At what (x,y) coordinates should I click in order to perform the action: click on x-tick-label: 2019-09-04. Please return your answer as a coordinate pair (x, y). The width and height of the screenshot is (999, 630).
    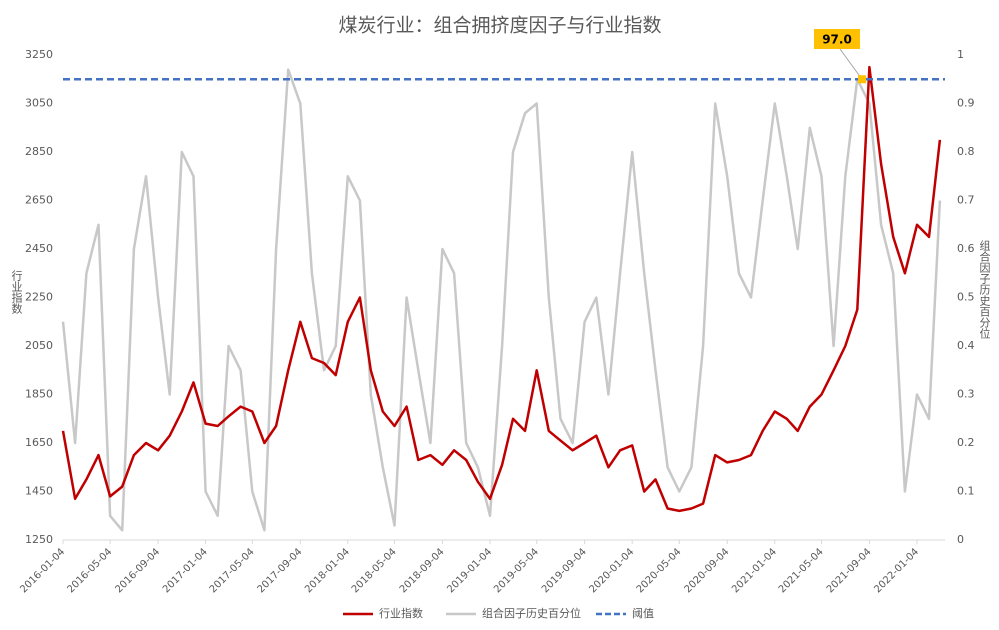
    Looking at the image, I should click on (564, 570).